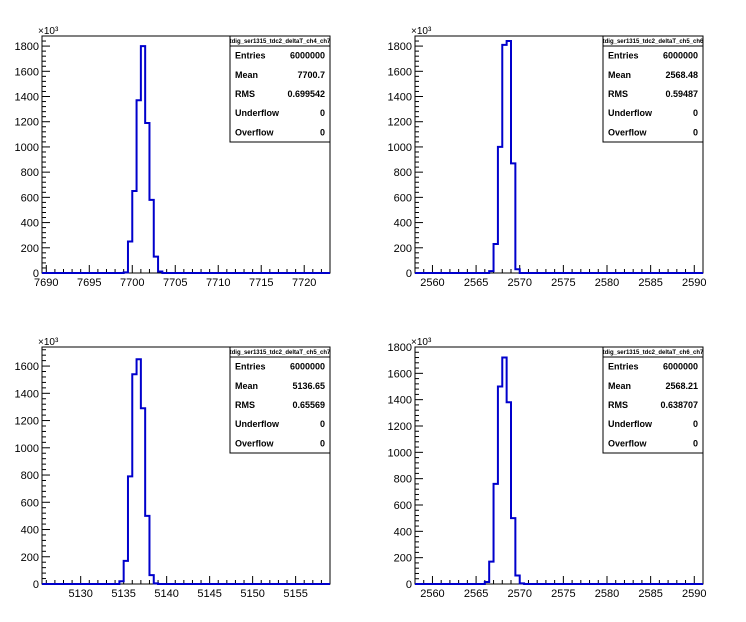 The width and height of the screenshot is (746, 622). What do you see at coordinates (252, 594) in the screenshot?
I see `x-tick-label: 5150` at bounding box center [252, 594].